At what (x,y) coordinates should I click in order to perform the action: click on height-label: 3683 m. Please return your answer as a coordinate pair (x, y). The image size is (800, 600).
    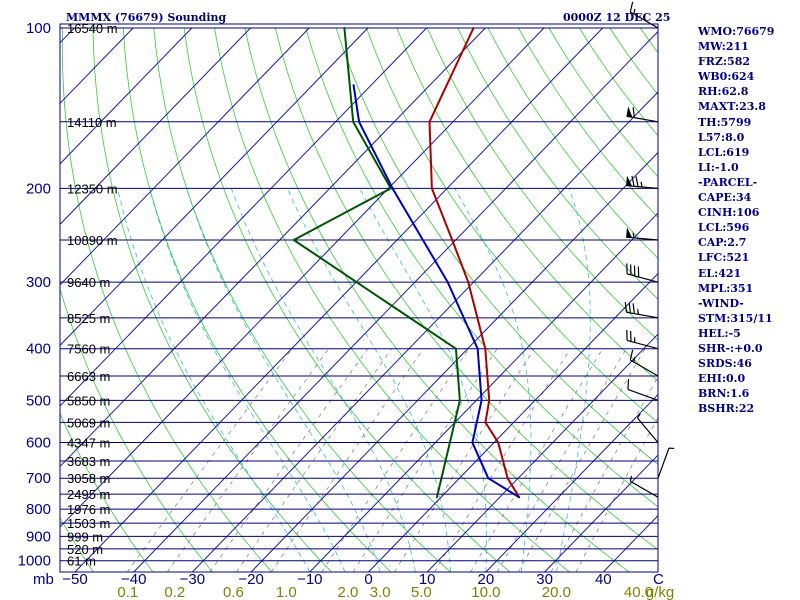
    Looking at the image, I should click on (88, 461).